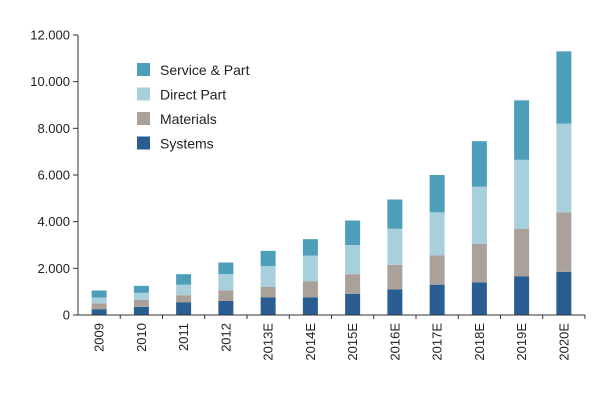 Image resolution: width=600 pixels, height=400 pixels. I want to click on bar-service-and-part-2009, so click(99, 294).